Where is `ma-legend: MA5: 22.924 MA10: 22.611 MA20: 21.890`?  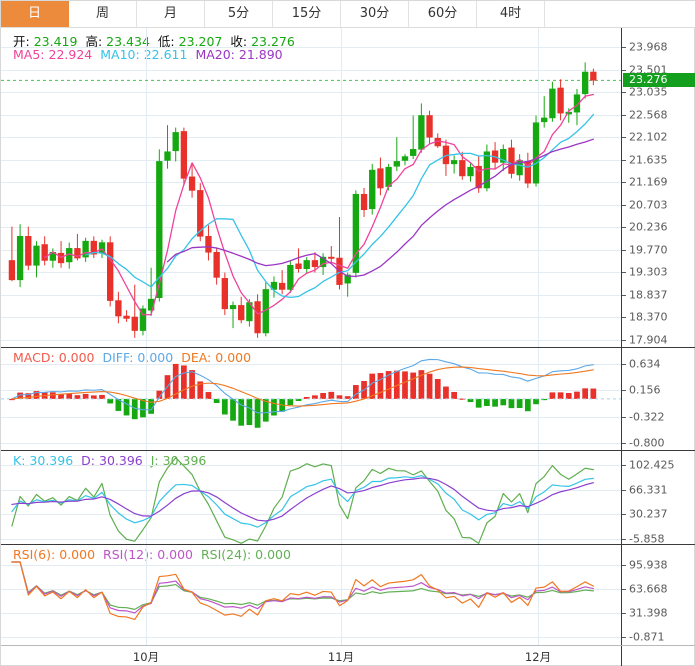
ma-legend: MA5: 22.924 MA10: 22.611 MA20: 21.890 is located at coordinates (150, 54).